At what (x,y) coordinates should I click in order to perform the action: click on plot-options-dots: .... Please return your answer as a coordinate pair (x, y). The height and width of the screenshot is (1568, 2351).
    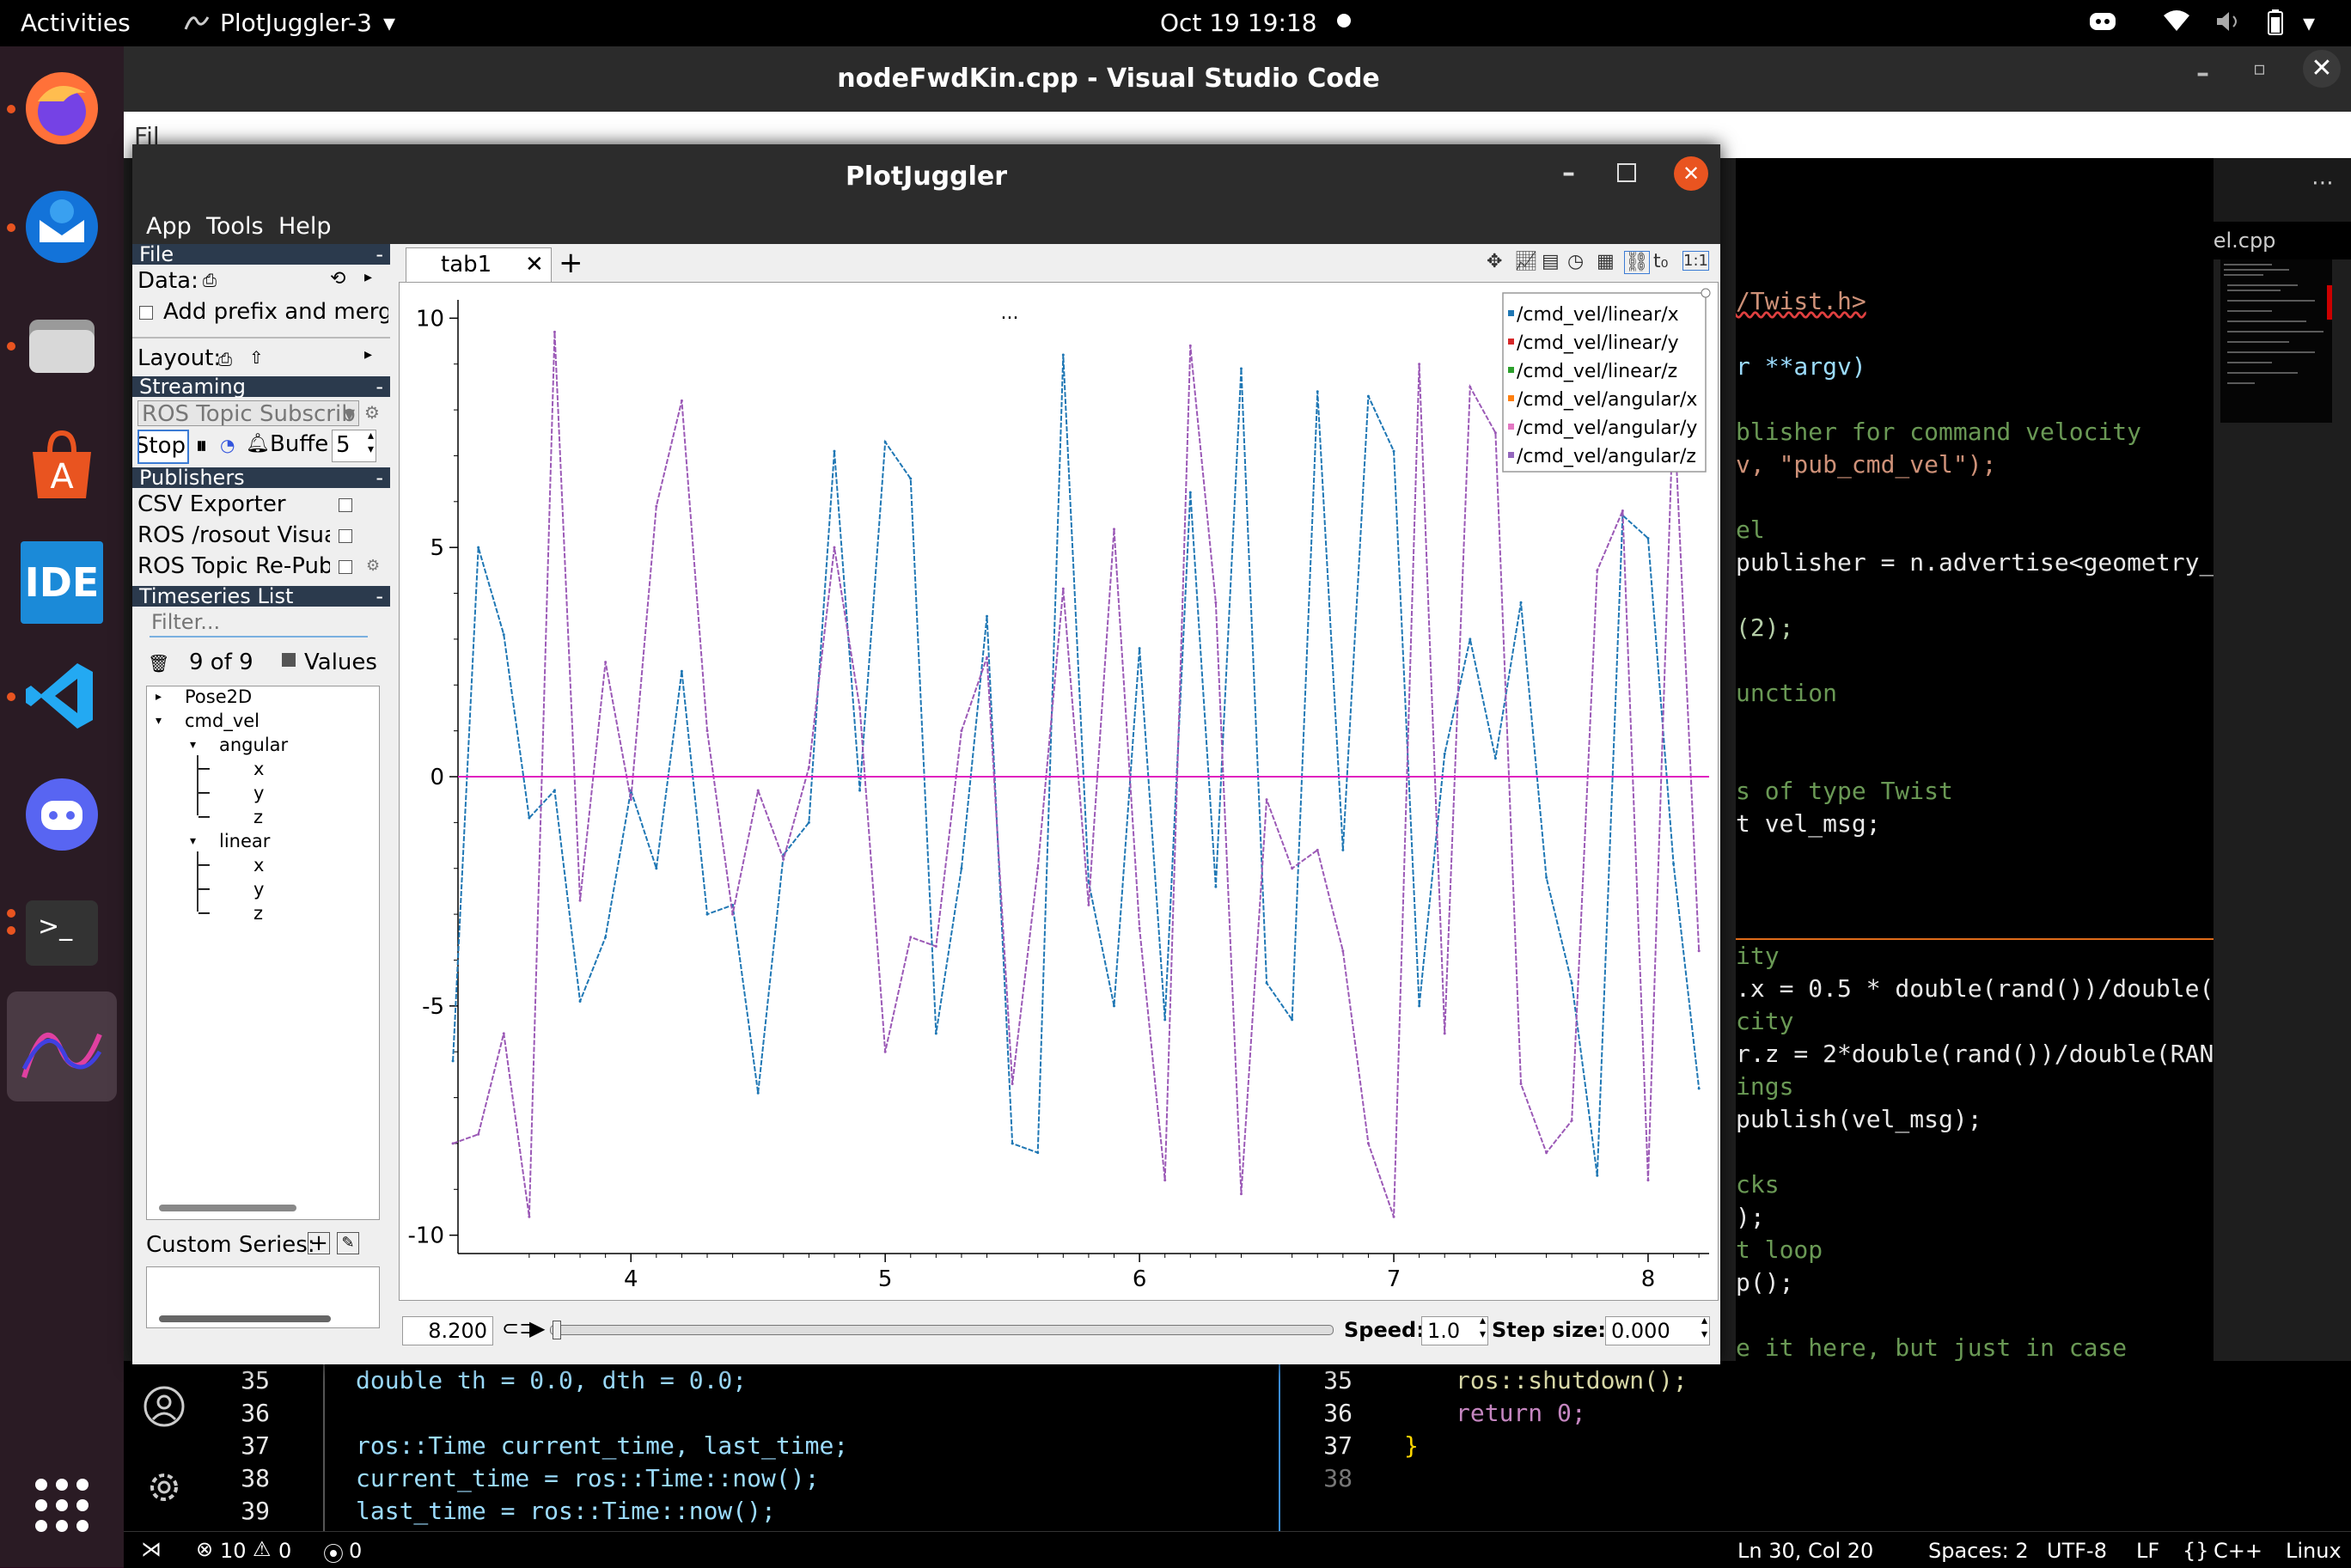
    Looking at the image, I should click on (1010, 313).